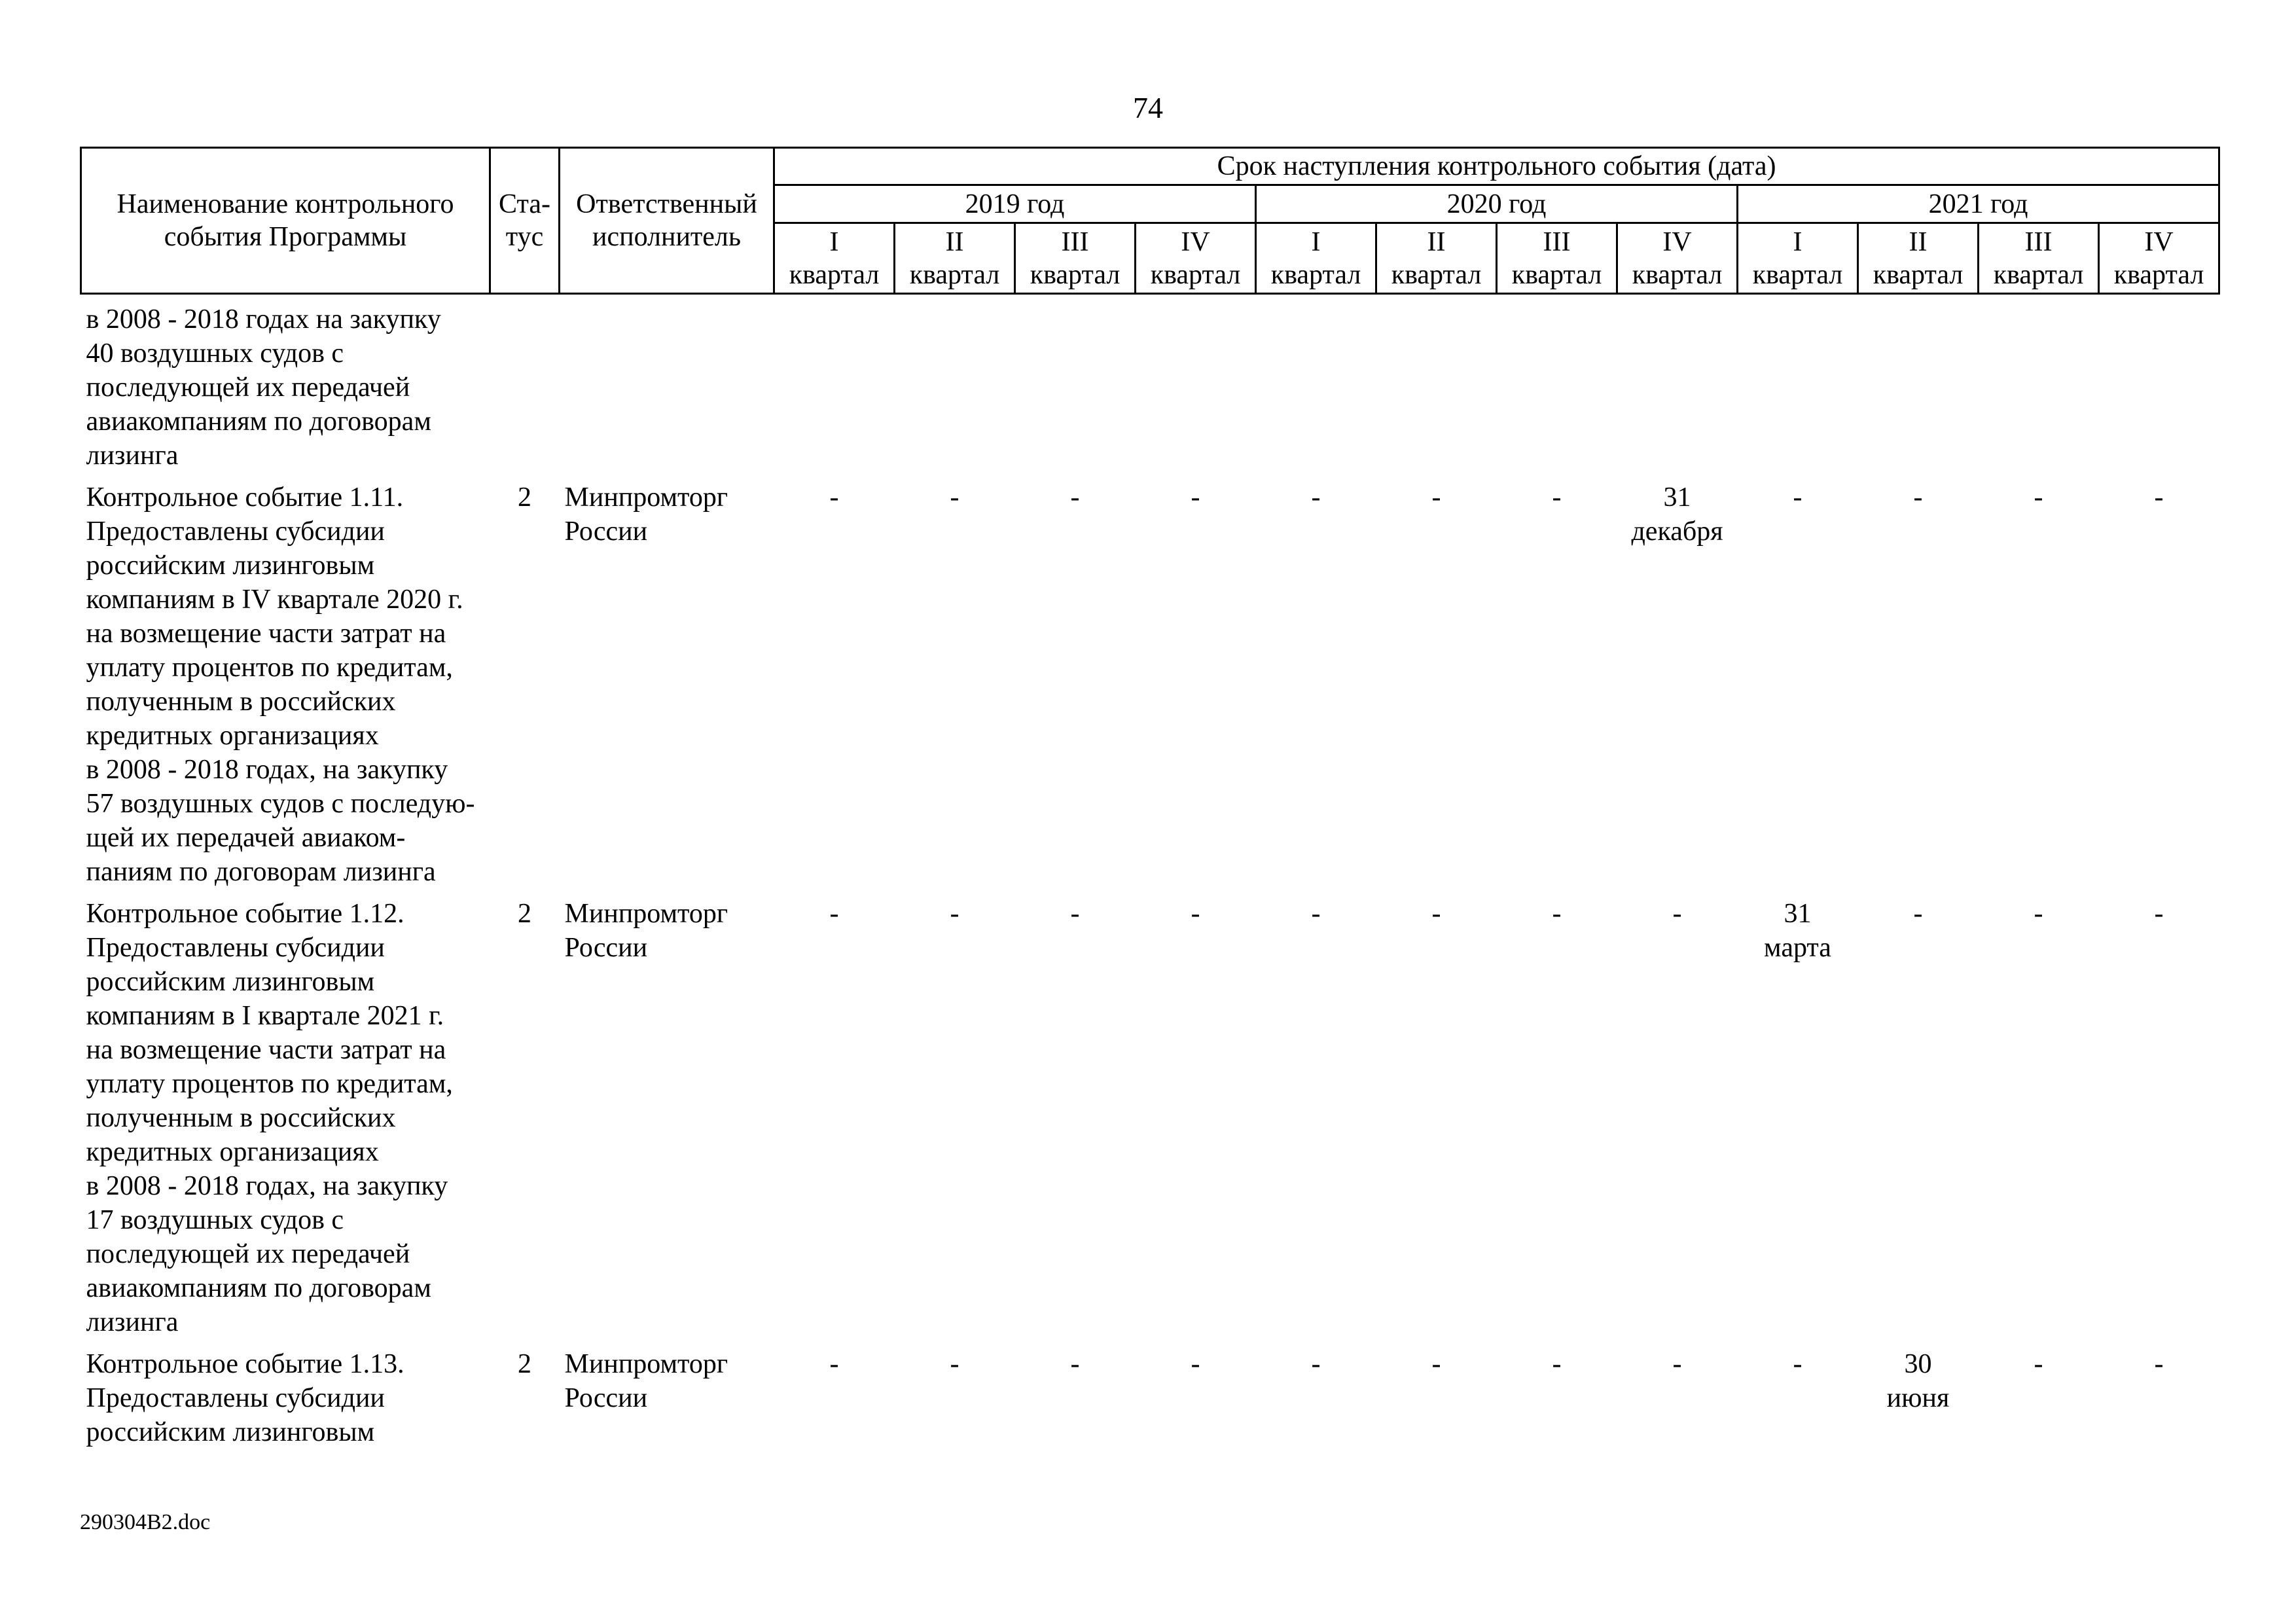 The image size is (2296, 1624). Describe the element at coordinates (1797, 931) in the screenshot. I see `quarter-date-cell: 31 марта` at that location.